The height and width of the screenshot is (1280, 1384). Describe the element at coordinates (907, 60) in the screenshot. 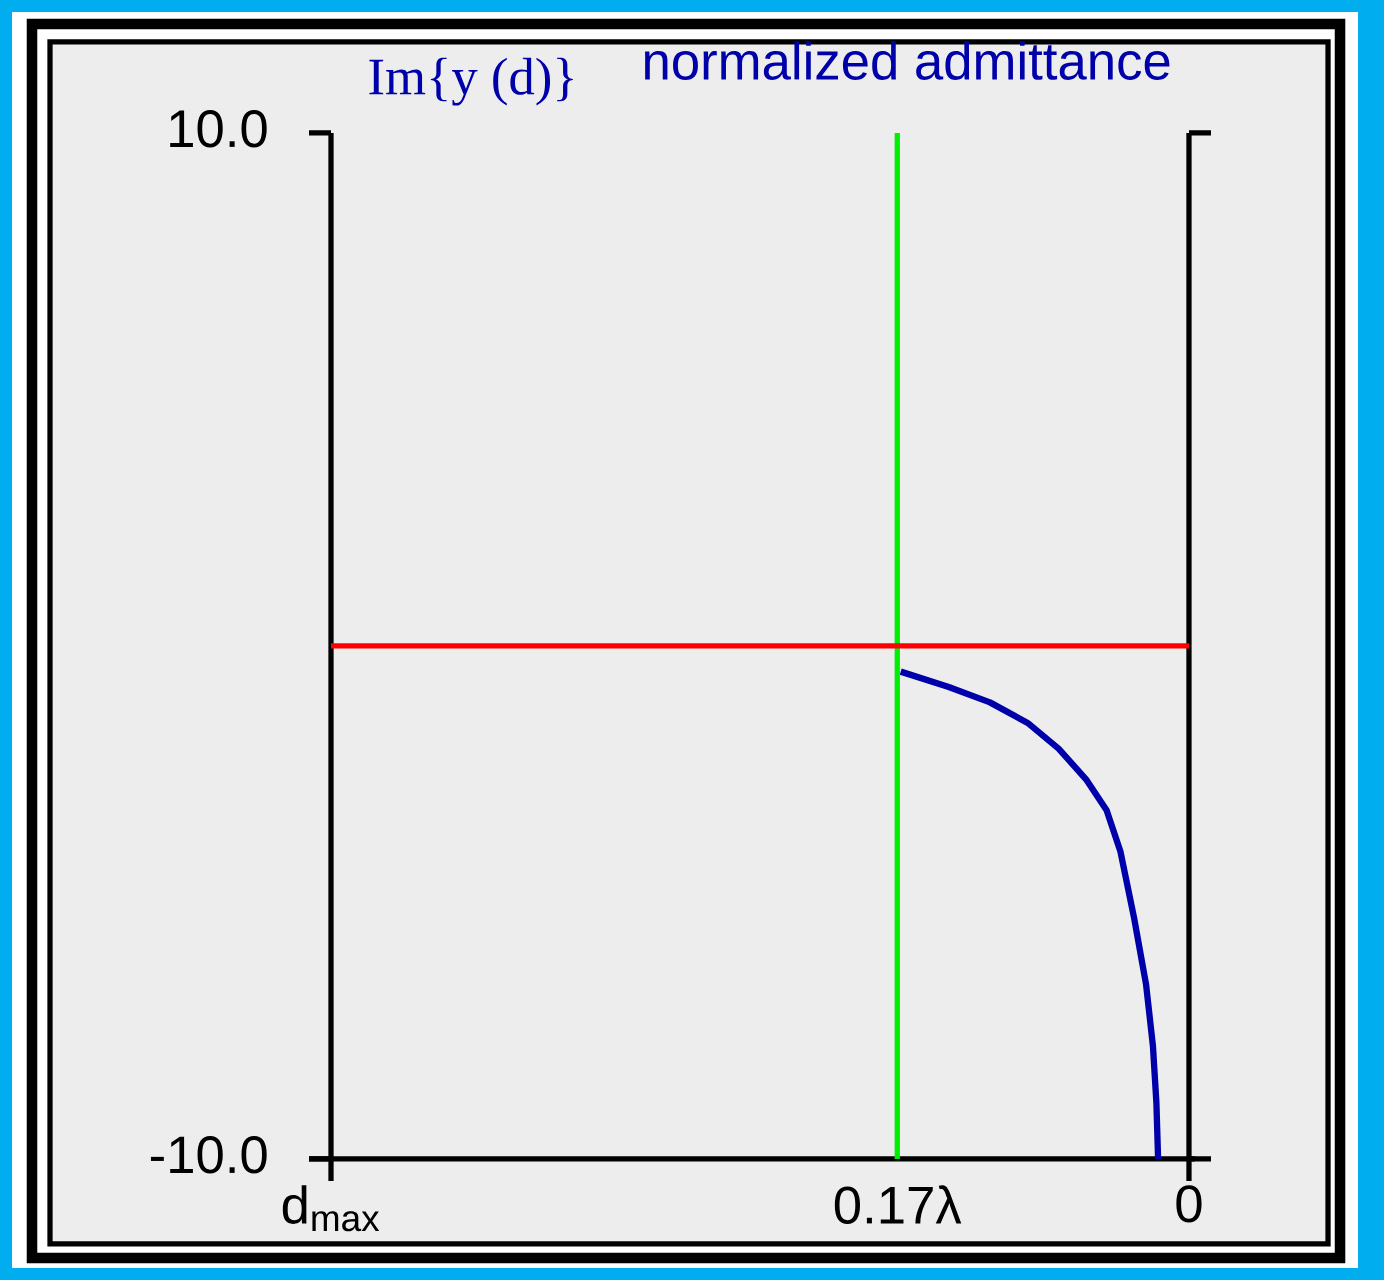

I see `chart-title: normalized admittance` at that location.